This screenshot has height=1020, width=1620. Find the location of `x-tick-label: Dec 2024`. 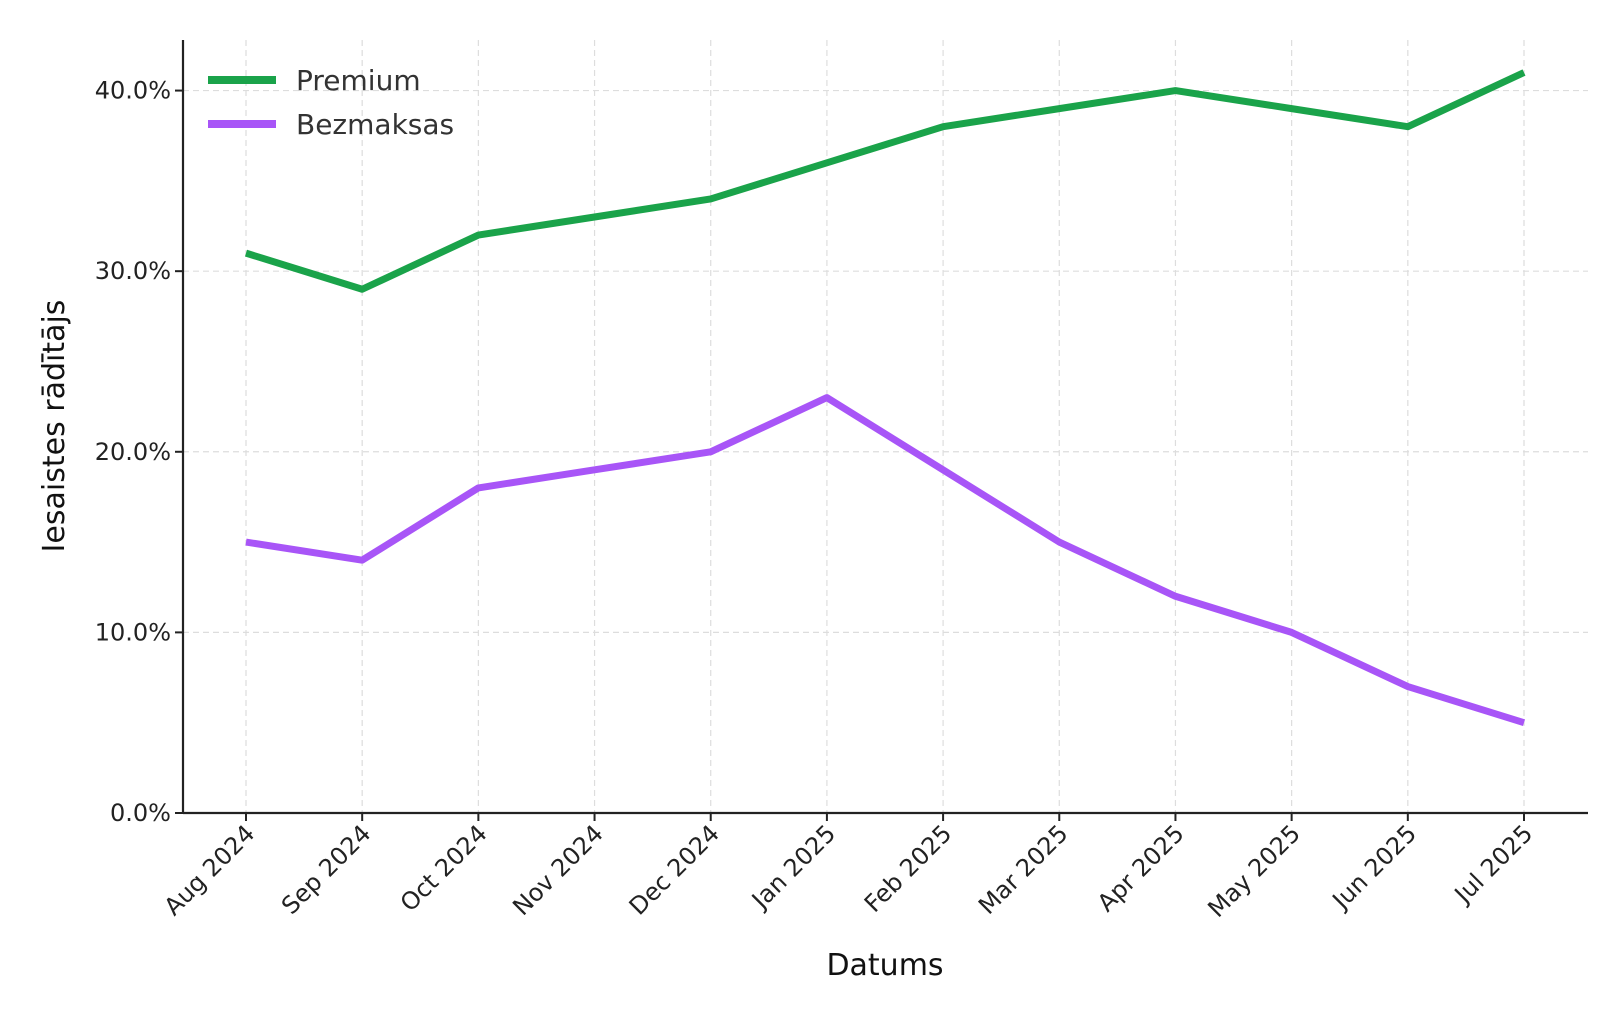

x-tick-label: Dec 2024 is located at coordinates (674, 869).